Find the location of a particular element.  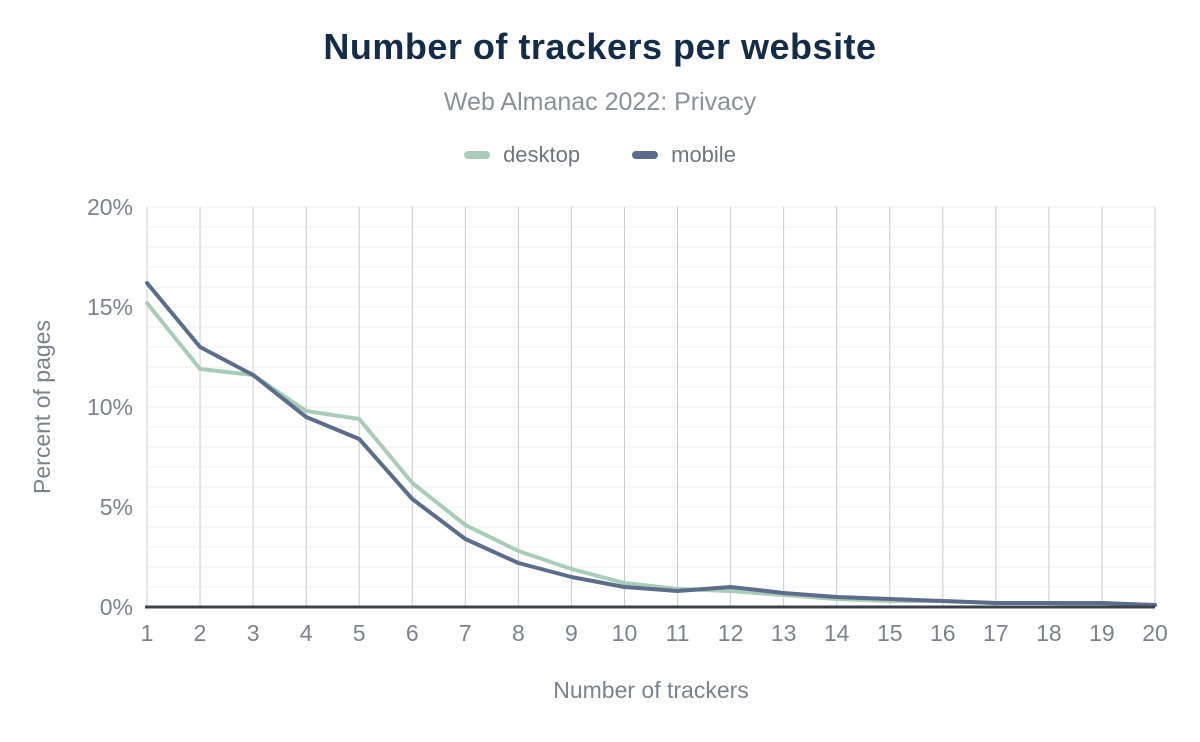

x-tick-label: 10 is located at coordinates (625, 633).